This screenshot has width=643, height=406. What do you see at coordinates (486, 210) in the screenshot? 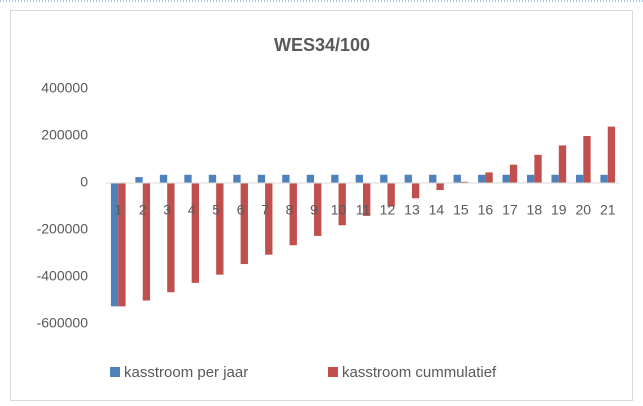
I see `x-tick-label: 16` at bounding box center [486, 210].